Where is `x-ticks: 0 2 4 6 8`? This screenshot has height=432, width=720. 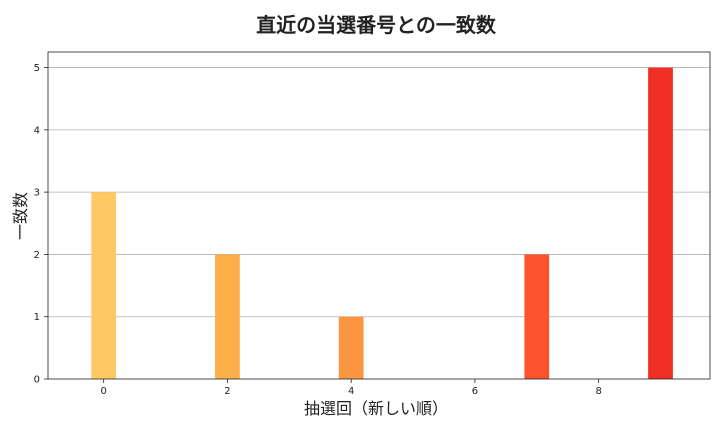
x-ticks: 0 2 4 6 8 is located at coordinates (351, 388).